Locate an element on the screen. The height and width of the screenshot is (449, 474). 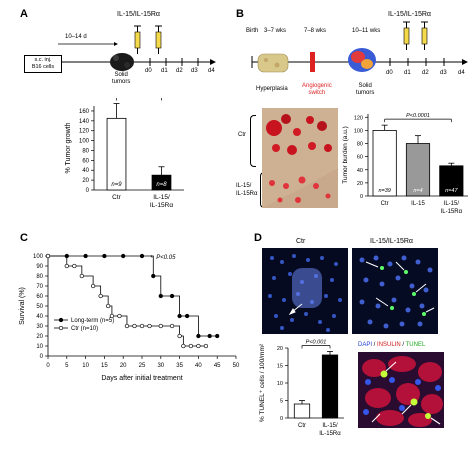
y-axis-label: Survival (%) is located at coordinates (22, 306).